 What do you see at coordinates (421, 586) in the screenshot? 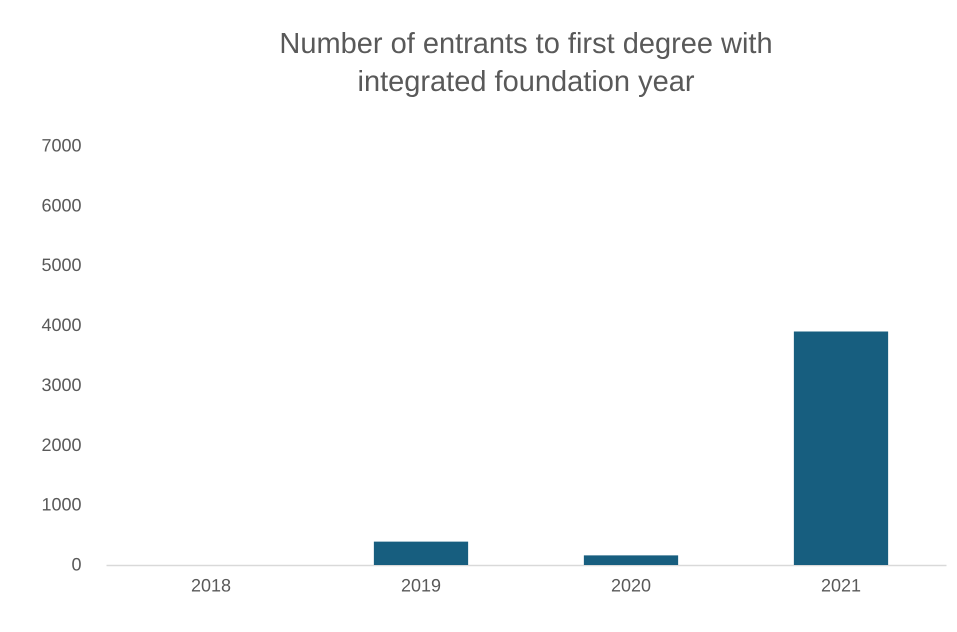
I see `x-tick-label: 2019` at bounding box center [421, 586].